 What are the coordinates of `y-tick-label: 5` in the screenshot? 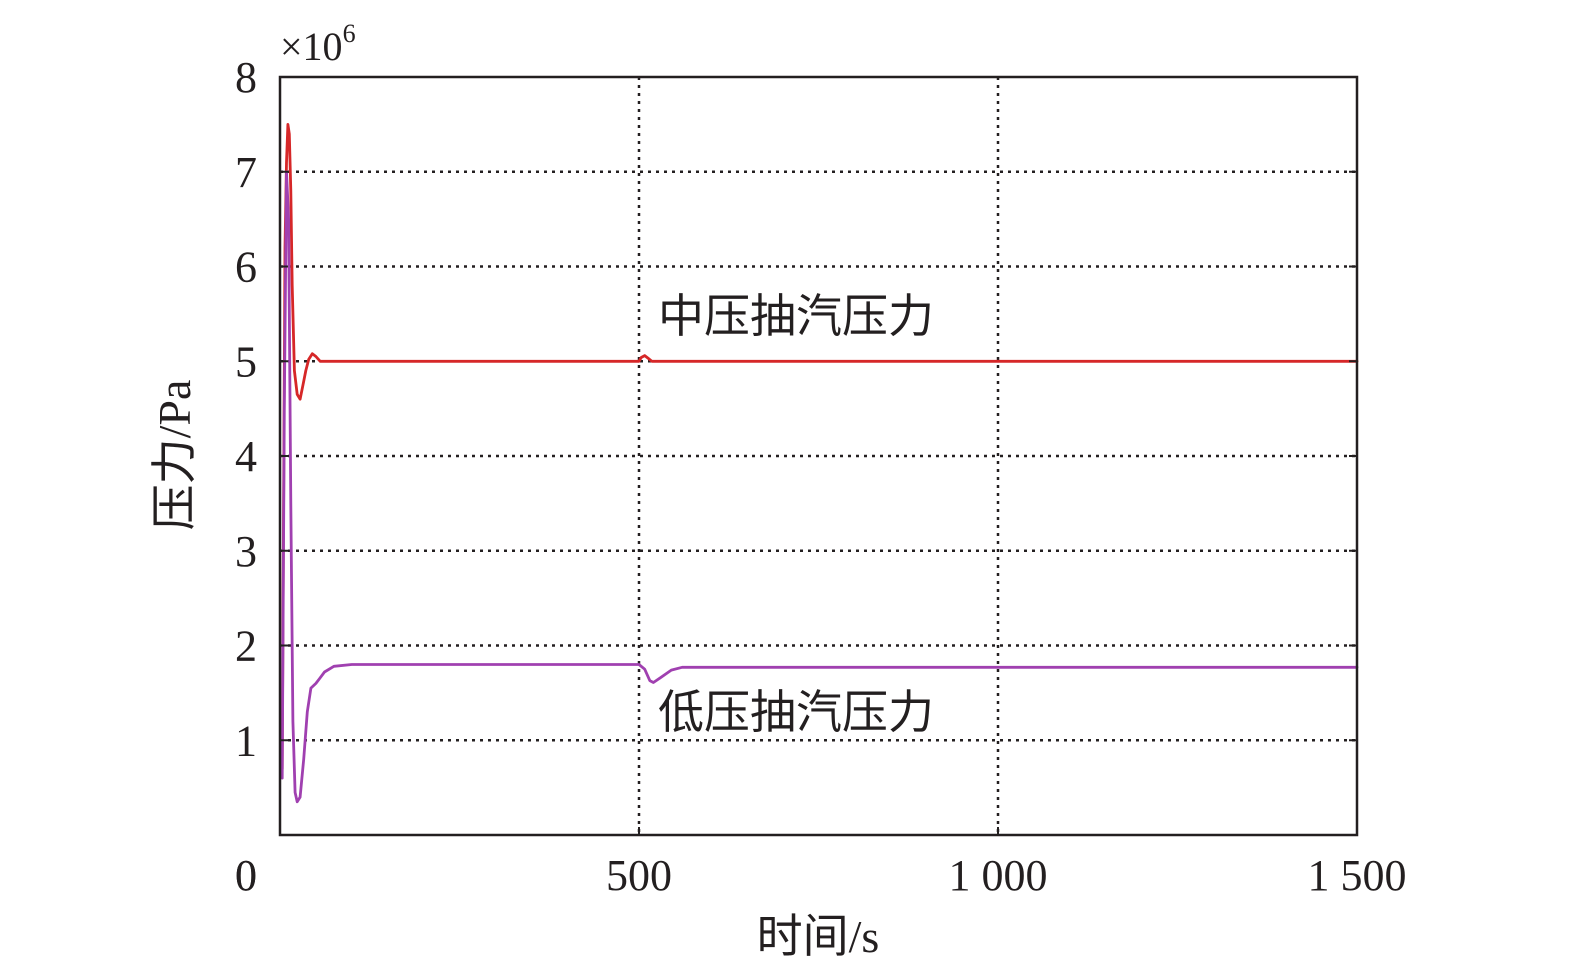 It's located at (246, 361).